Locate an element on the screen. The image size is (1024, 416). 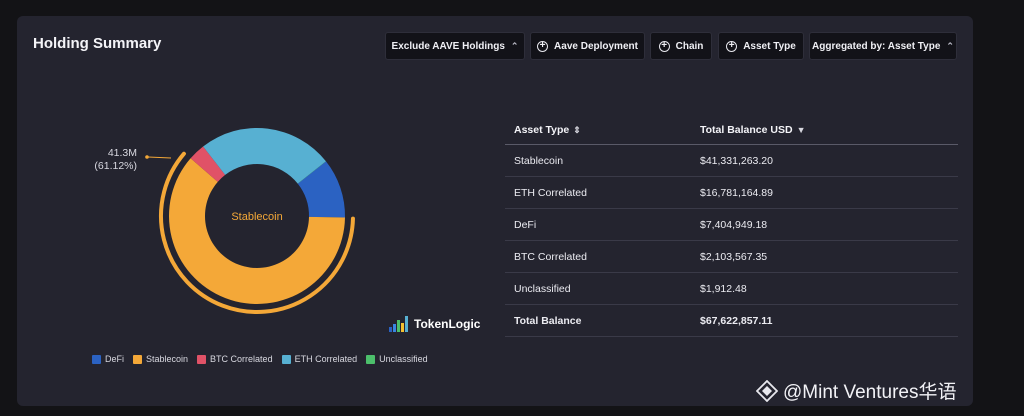
card-title: Holding Summary is located at coordinates (97, 43).